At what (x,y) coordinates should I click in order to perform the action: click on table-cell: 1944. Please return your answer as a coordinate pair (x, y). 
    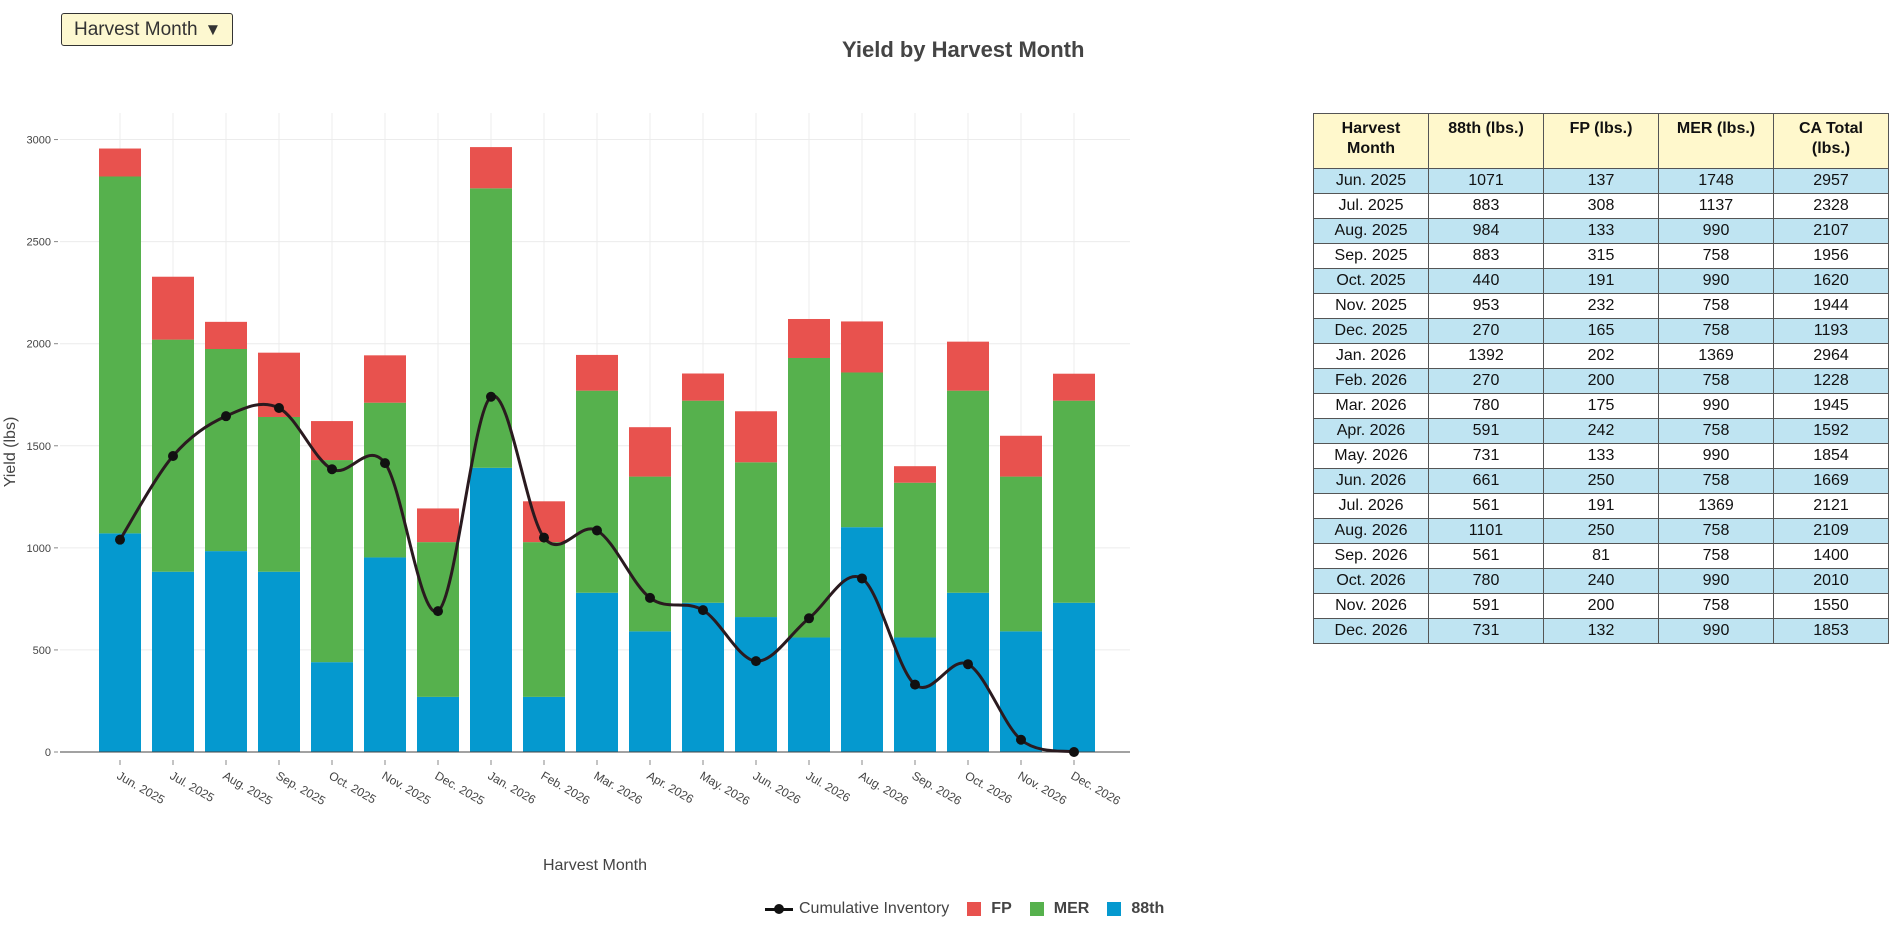
    Looking at the image, I should click on (1831, 306).